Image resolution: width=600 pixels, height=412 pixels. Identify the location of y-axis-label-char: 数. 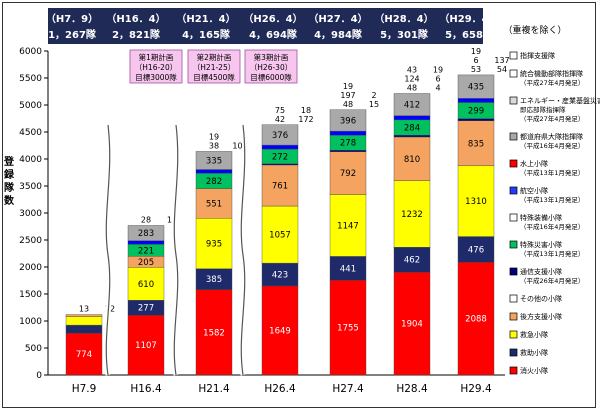
(9, 200).